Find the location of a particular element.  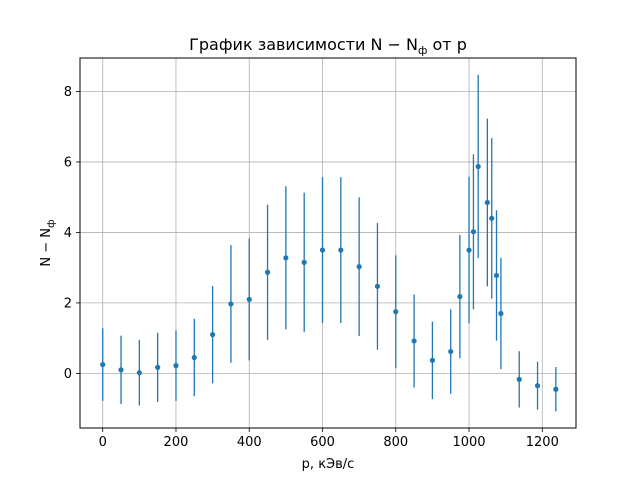

x-tick-label: 800 is located at coordinates (395, 442).